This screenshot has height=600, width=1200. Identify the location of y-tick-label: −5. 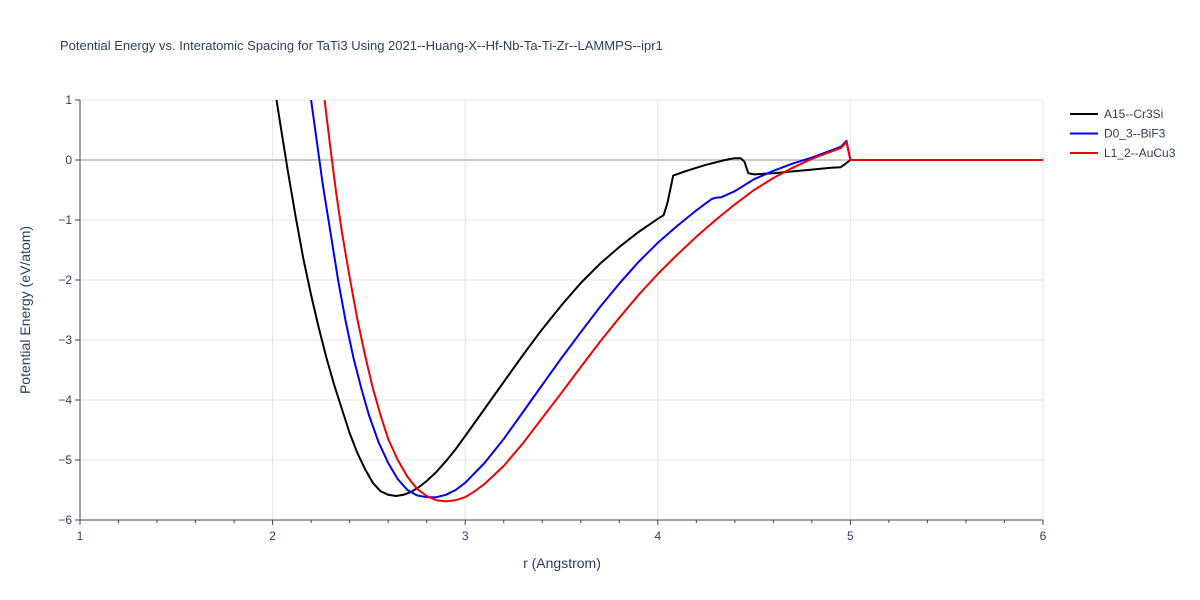
(65, 460).